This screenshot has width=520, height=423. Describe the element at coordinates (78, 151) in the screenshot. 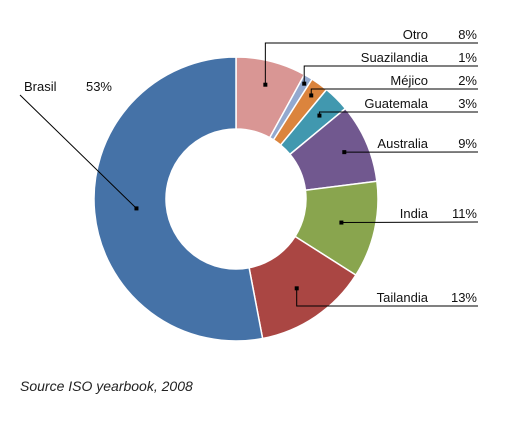

I see `leader-line-brasil` at that location.